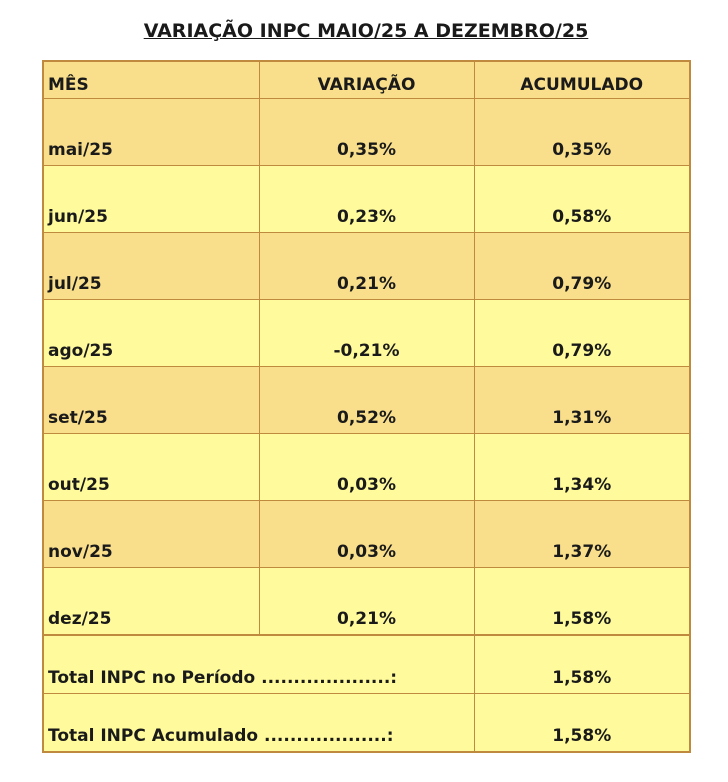 This screenshot has width=728, height=782. What do you see at coordinates (582, 723) in the screenshot?
I see `total-acumulado-value: 1,58%` at bounding box center [582, 723].